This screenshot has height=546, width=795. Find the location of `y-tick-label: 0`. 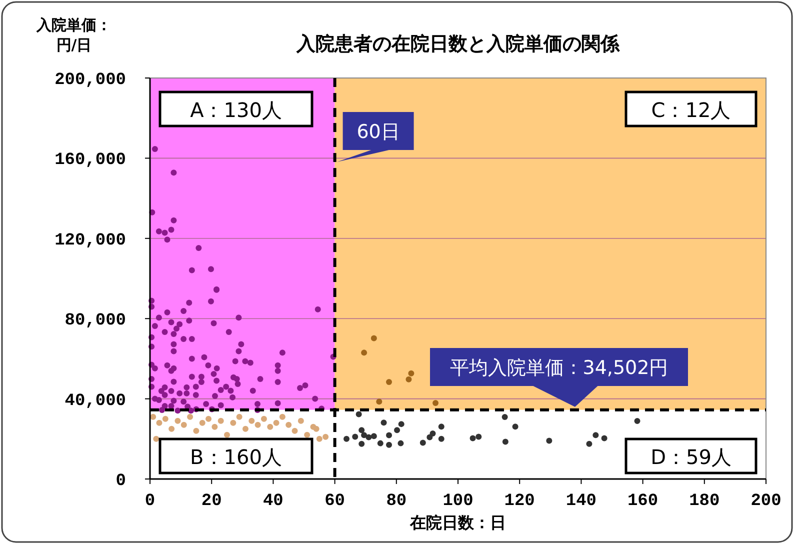

y-tick-label: 0 is located at coordinates (121, 481).